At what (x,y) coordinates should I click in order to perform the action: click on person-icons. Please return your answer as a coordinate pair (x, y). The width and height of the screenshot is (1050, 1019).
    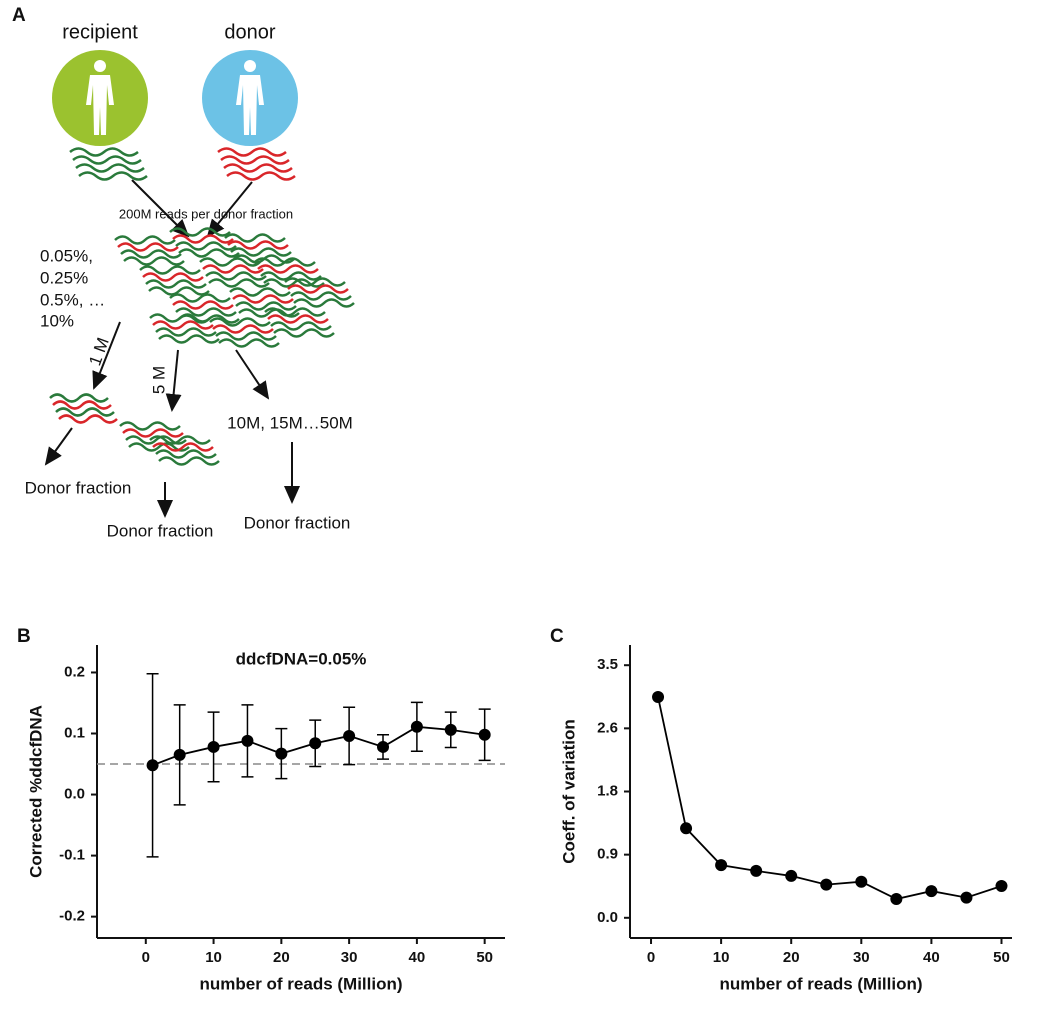
    Looking at the image, I should click on (175, 97).